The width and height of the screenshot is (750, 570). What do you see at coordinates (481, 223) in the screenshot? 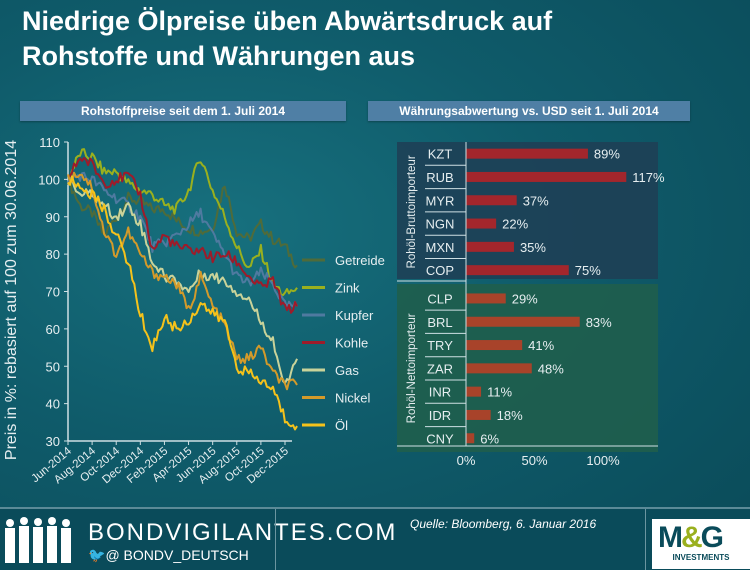
I see `bar-NGN` at bounding box center [481, 223].